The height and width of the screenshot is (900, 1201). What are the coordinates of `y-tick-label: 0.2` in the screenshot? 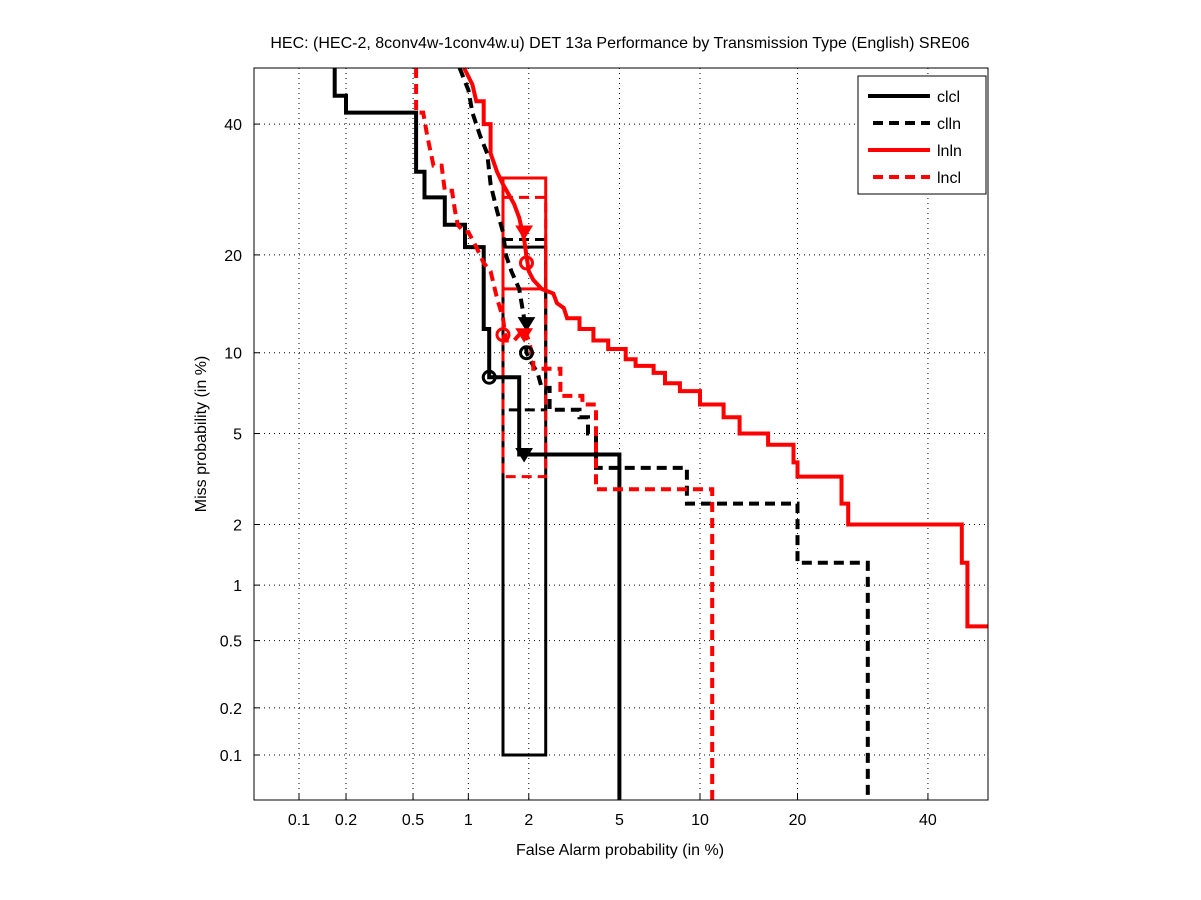 It's located at (231, 709).